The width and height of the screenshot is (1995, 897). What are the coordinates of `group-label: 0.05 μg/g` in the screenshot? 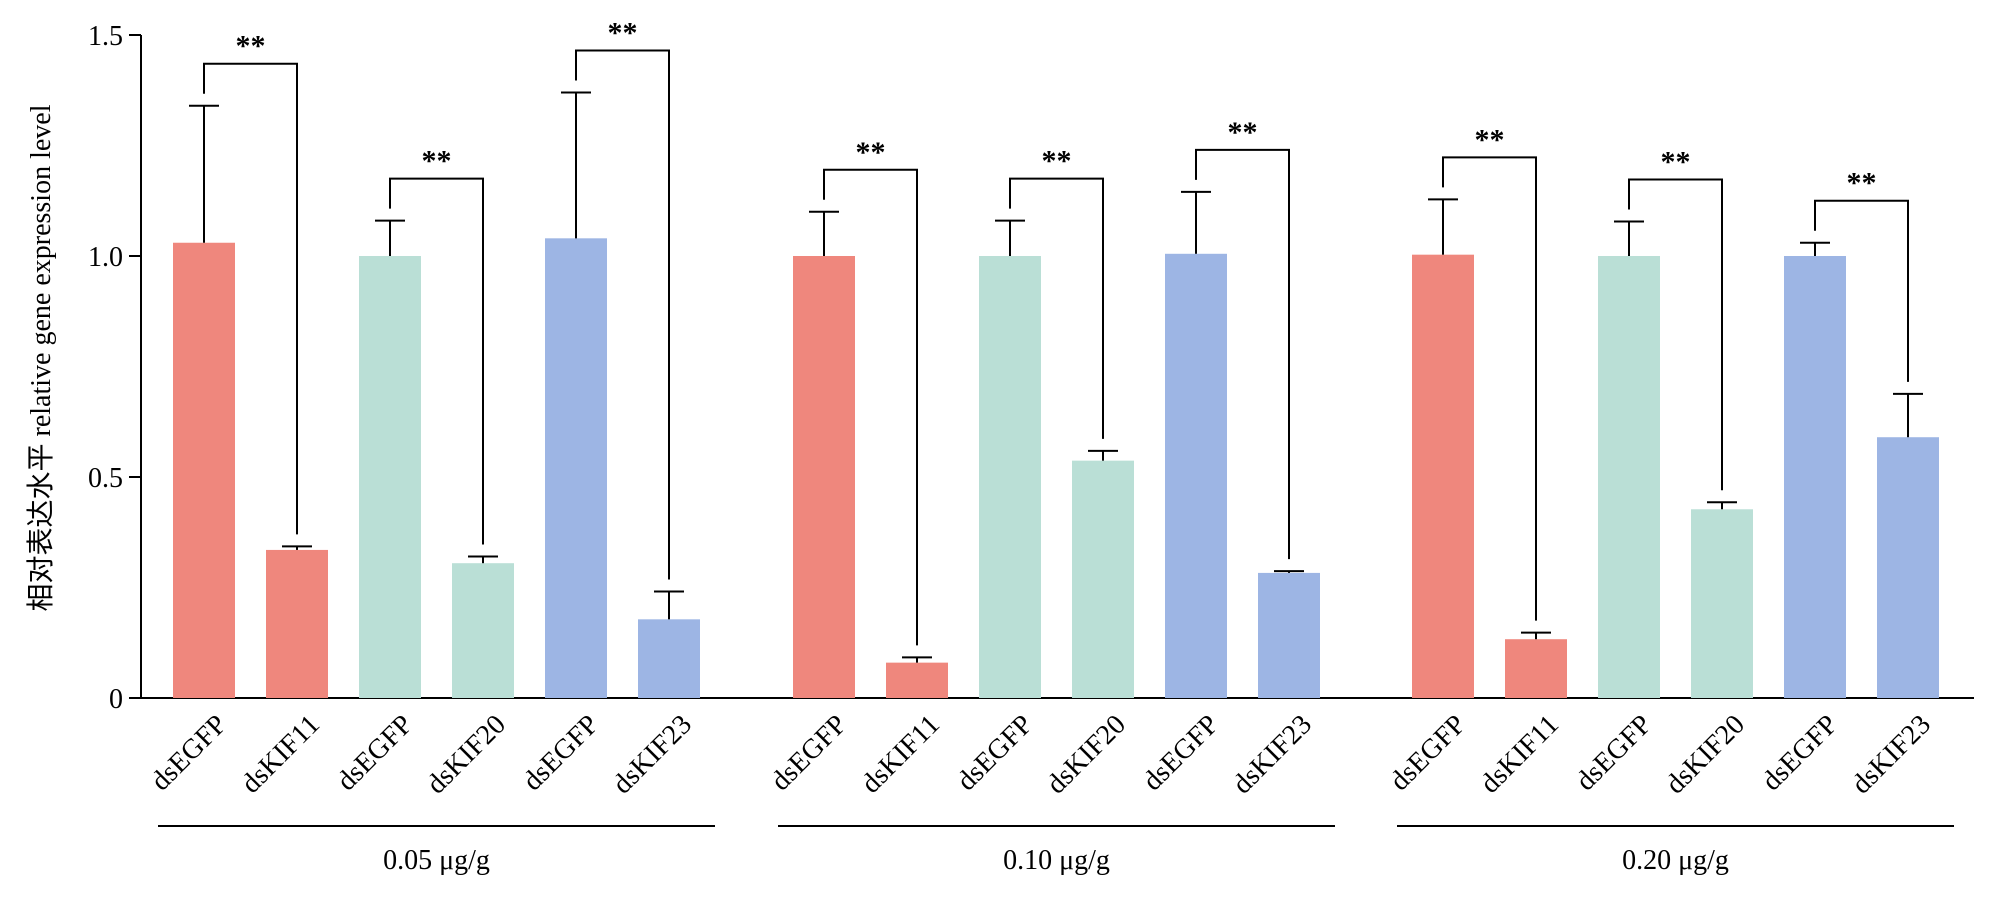 It's located at (436, 860).